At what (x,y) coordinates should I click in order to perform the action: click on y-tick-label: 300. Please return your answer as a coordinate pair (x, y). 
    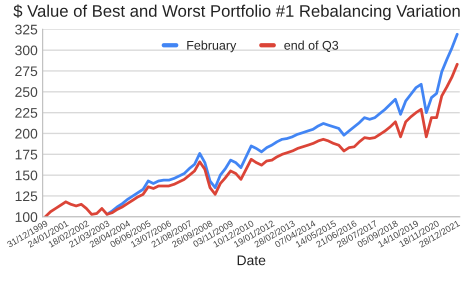
    Looking at the image, I should click on (26, 50).